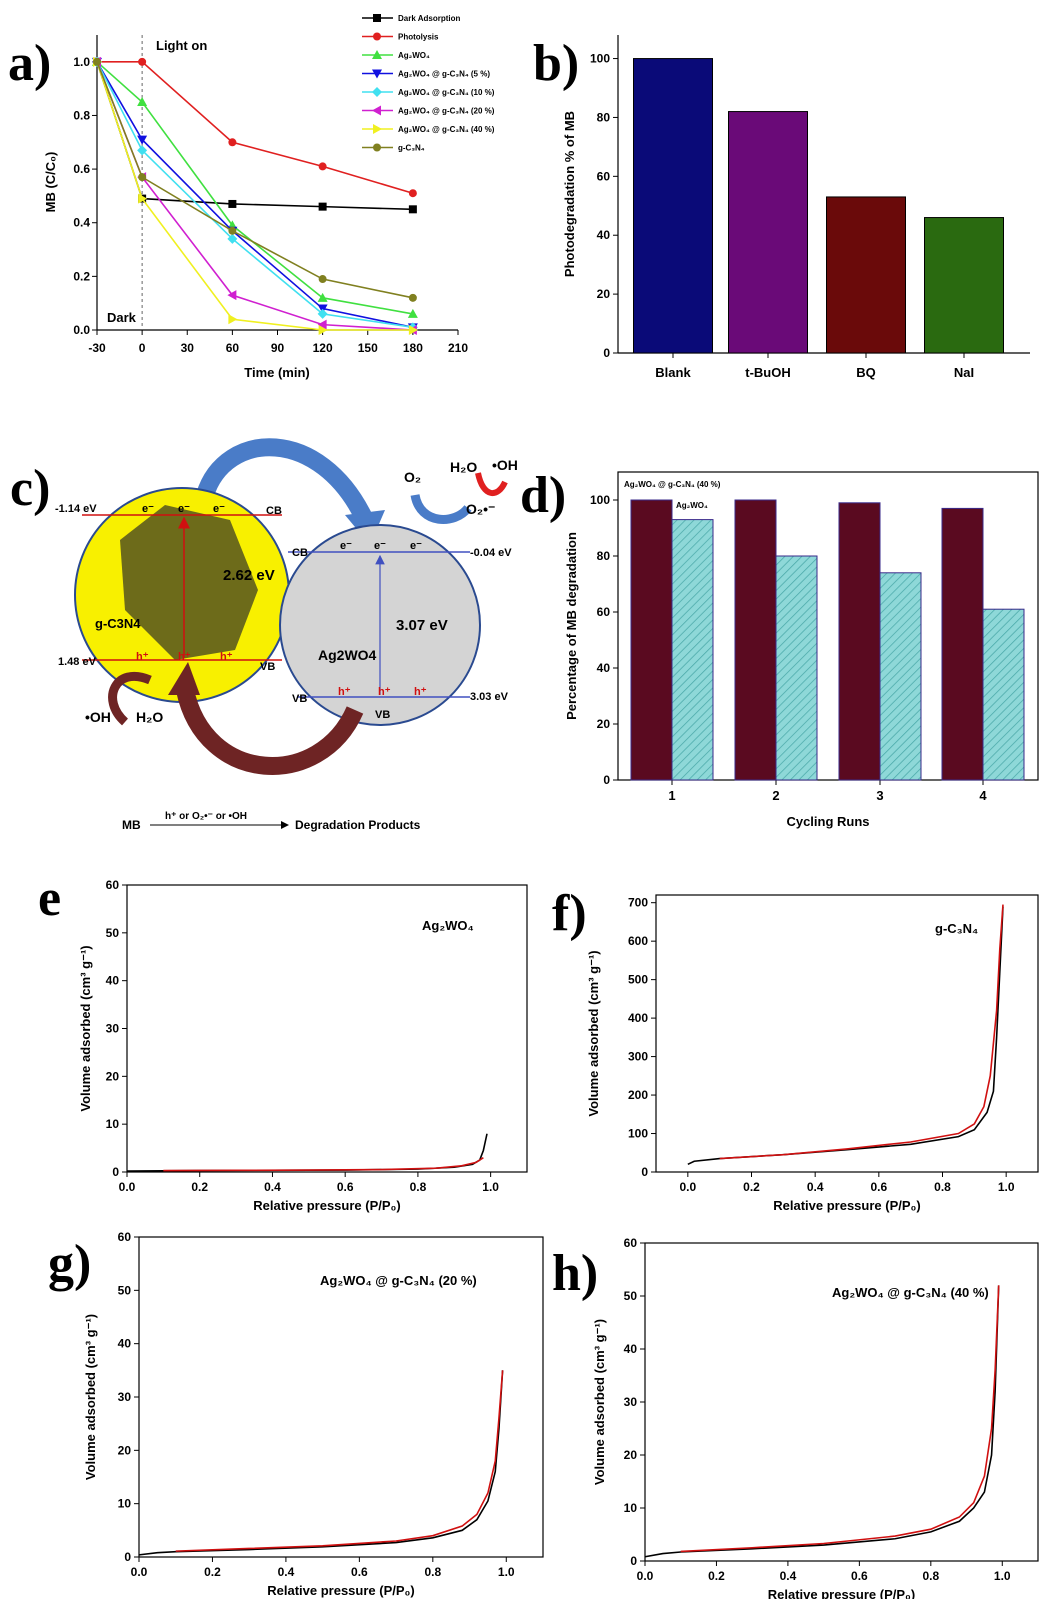  Describe the element at coordinates (49, 898) in the screenshot. I see `panel-label-e: e` at that location.